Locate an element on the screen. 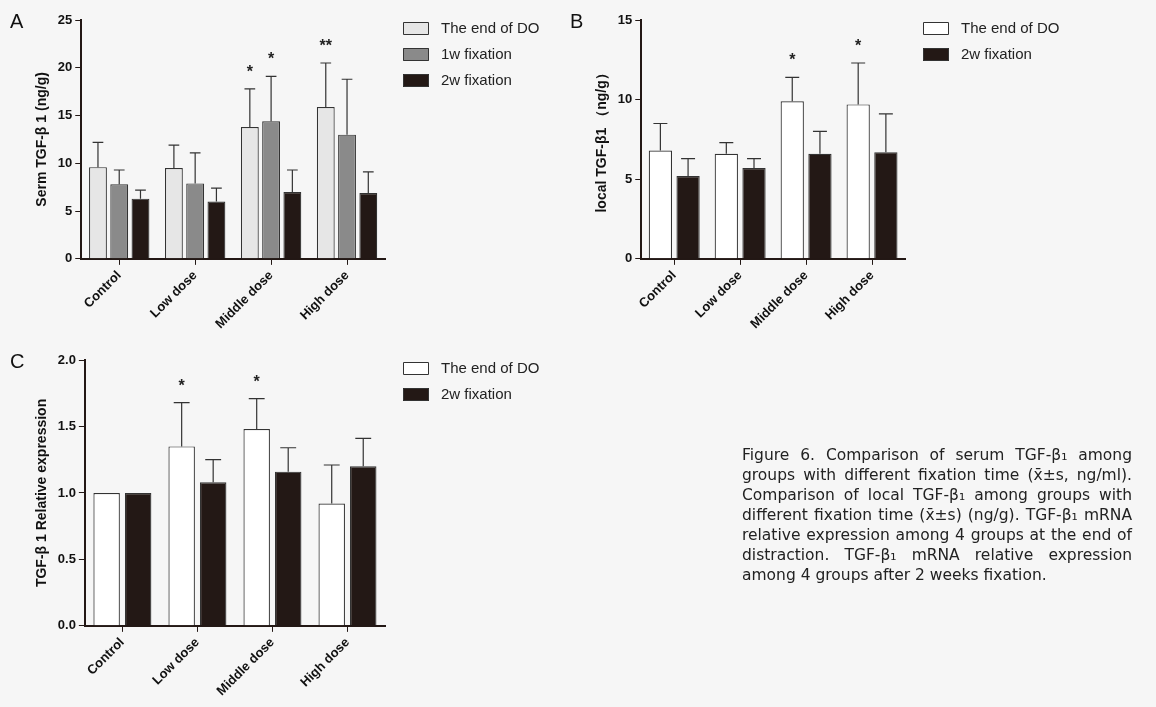 The height and width of the screenshot is (707, 1156). y-tick-label: 0.5 is located at coordinates (66, 558).